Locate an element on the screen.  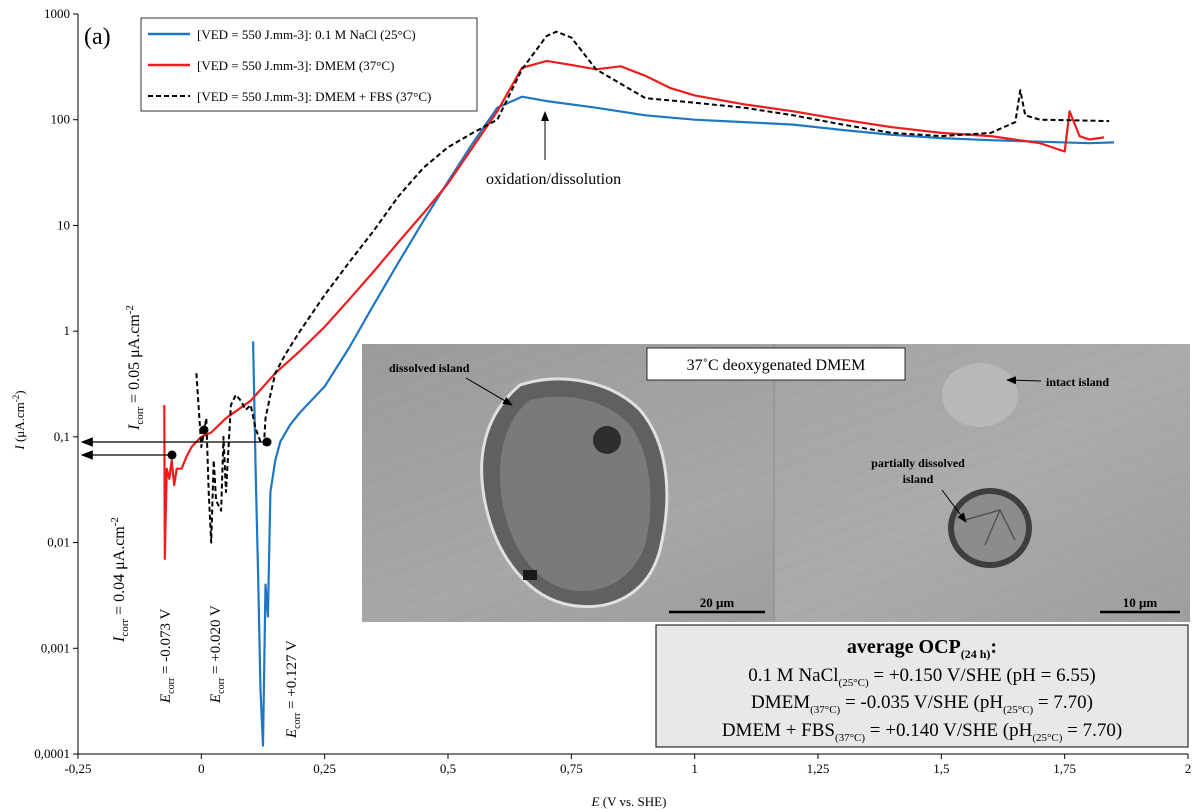
y-tick-label: 100 is located at coordinates (61, 119).